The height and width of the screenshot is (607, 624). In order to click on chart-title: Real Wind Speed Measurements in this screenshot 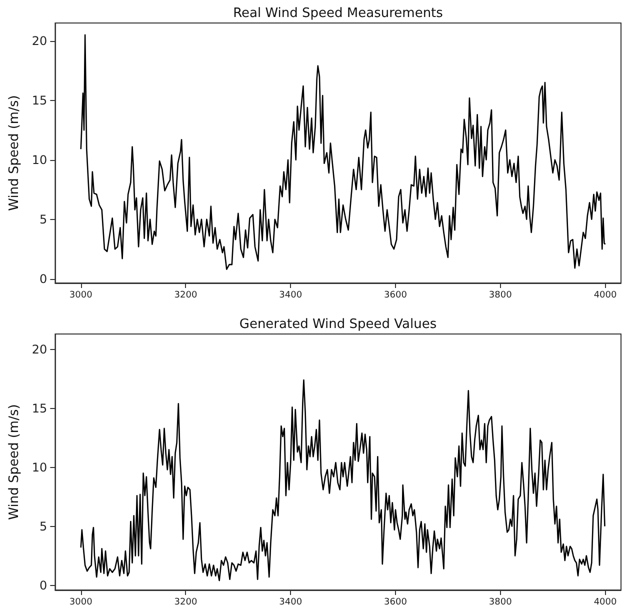, I will do `click(338, 13)`.